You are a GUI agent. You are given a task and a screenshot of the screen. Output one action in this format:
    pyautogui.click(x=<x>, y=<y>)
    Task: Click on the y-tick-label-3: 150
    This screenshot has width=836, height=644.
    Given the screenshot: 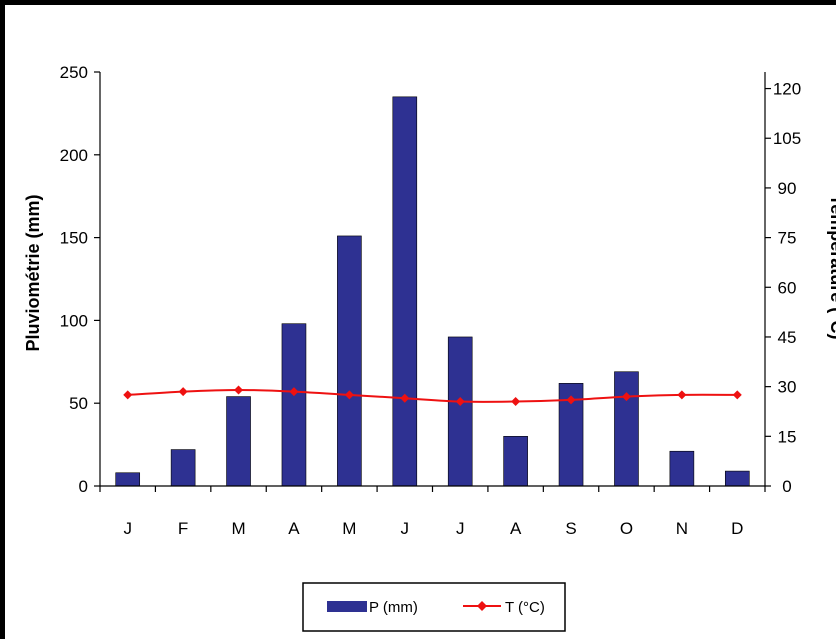 What is the action you would take?
    pyautogui.click(x=74, y=238)
    